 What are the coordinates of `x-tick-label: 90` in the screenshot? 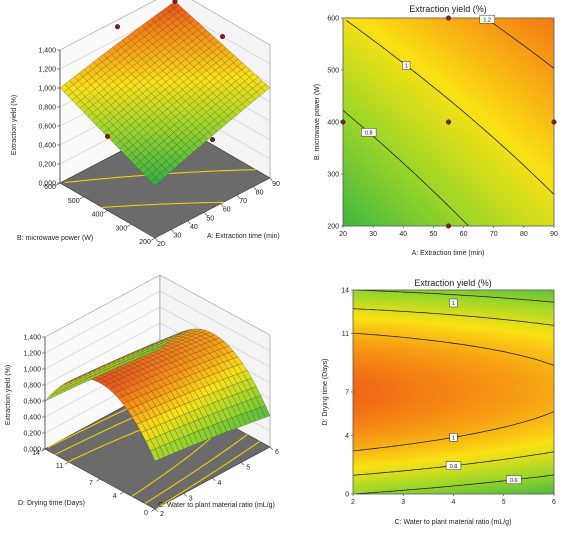 It's located at (276, 184).